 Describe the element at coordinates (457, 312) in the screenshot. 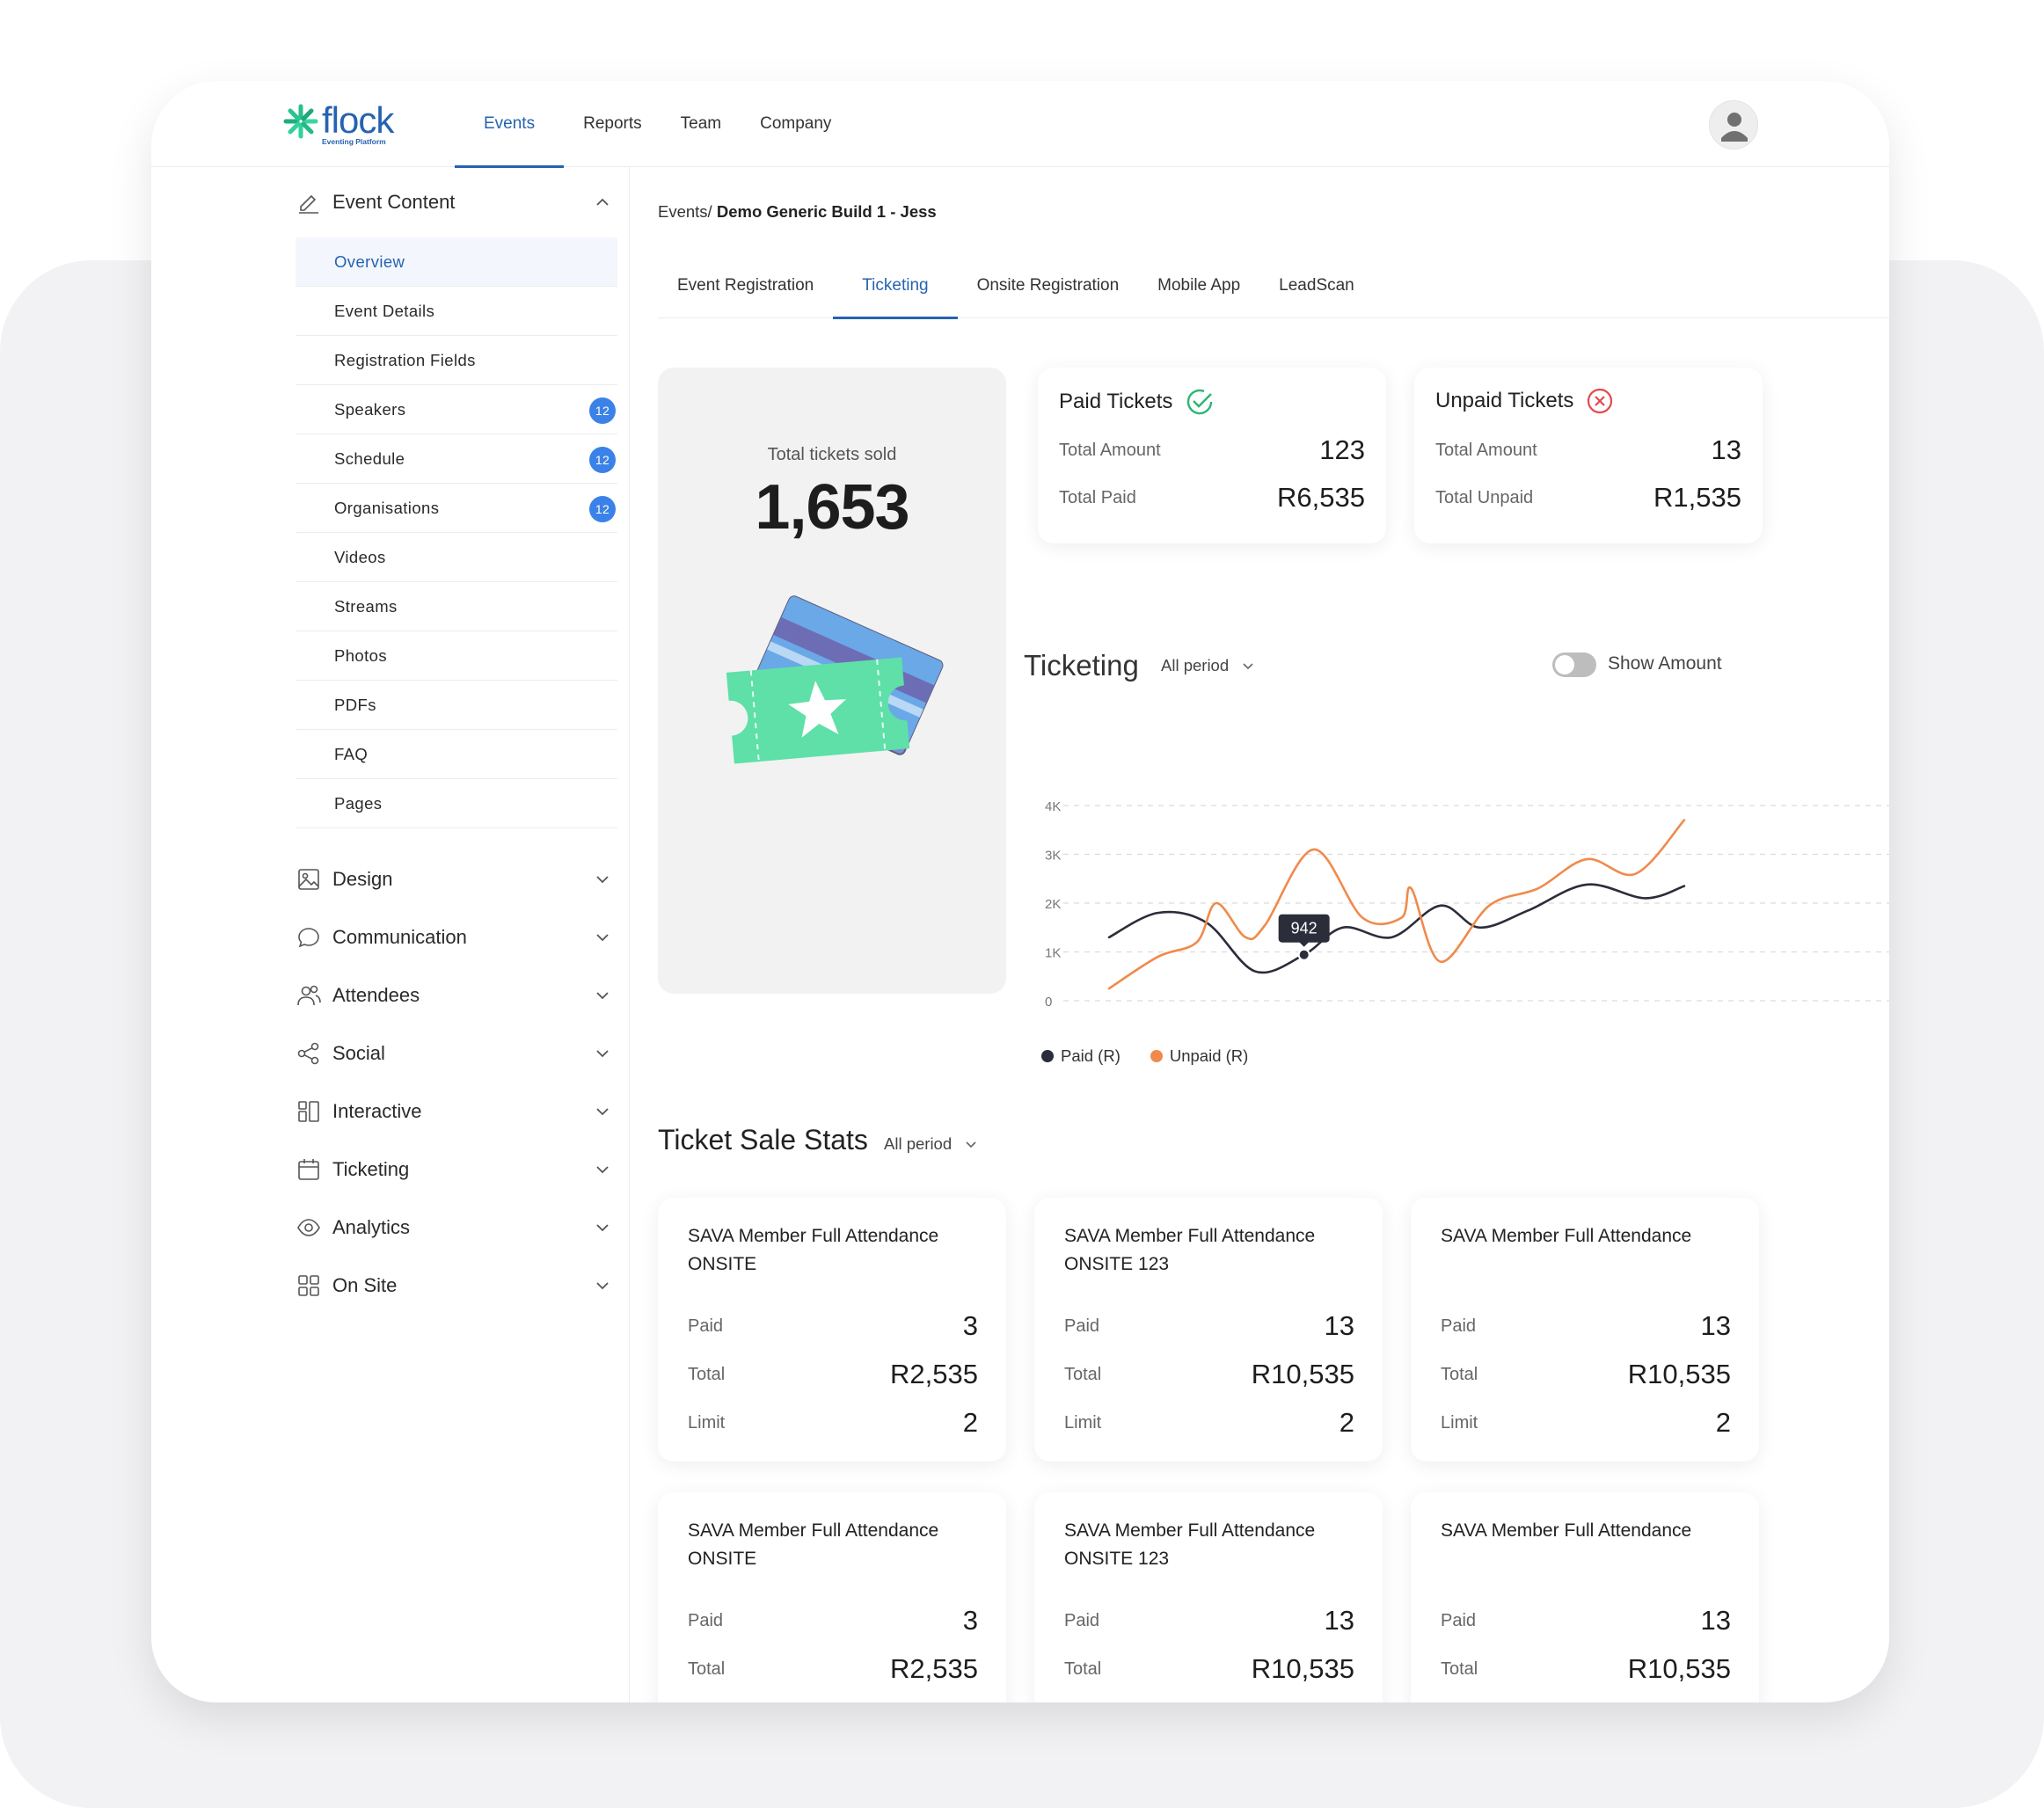

I see `sidebar-item-event-details: Event Details` at that location.